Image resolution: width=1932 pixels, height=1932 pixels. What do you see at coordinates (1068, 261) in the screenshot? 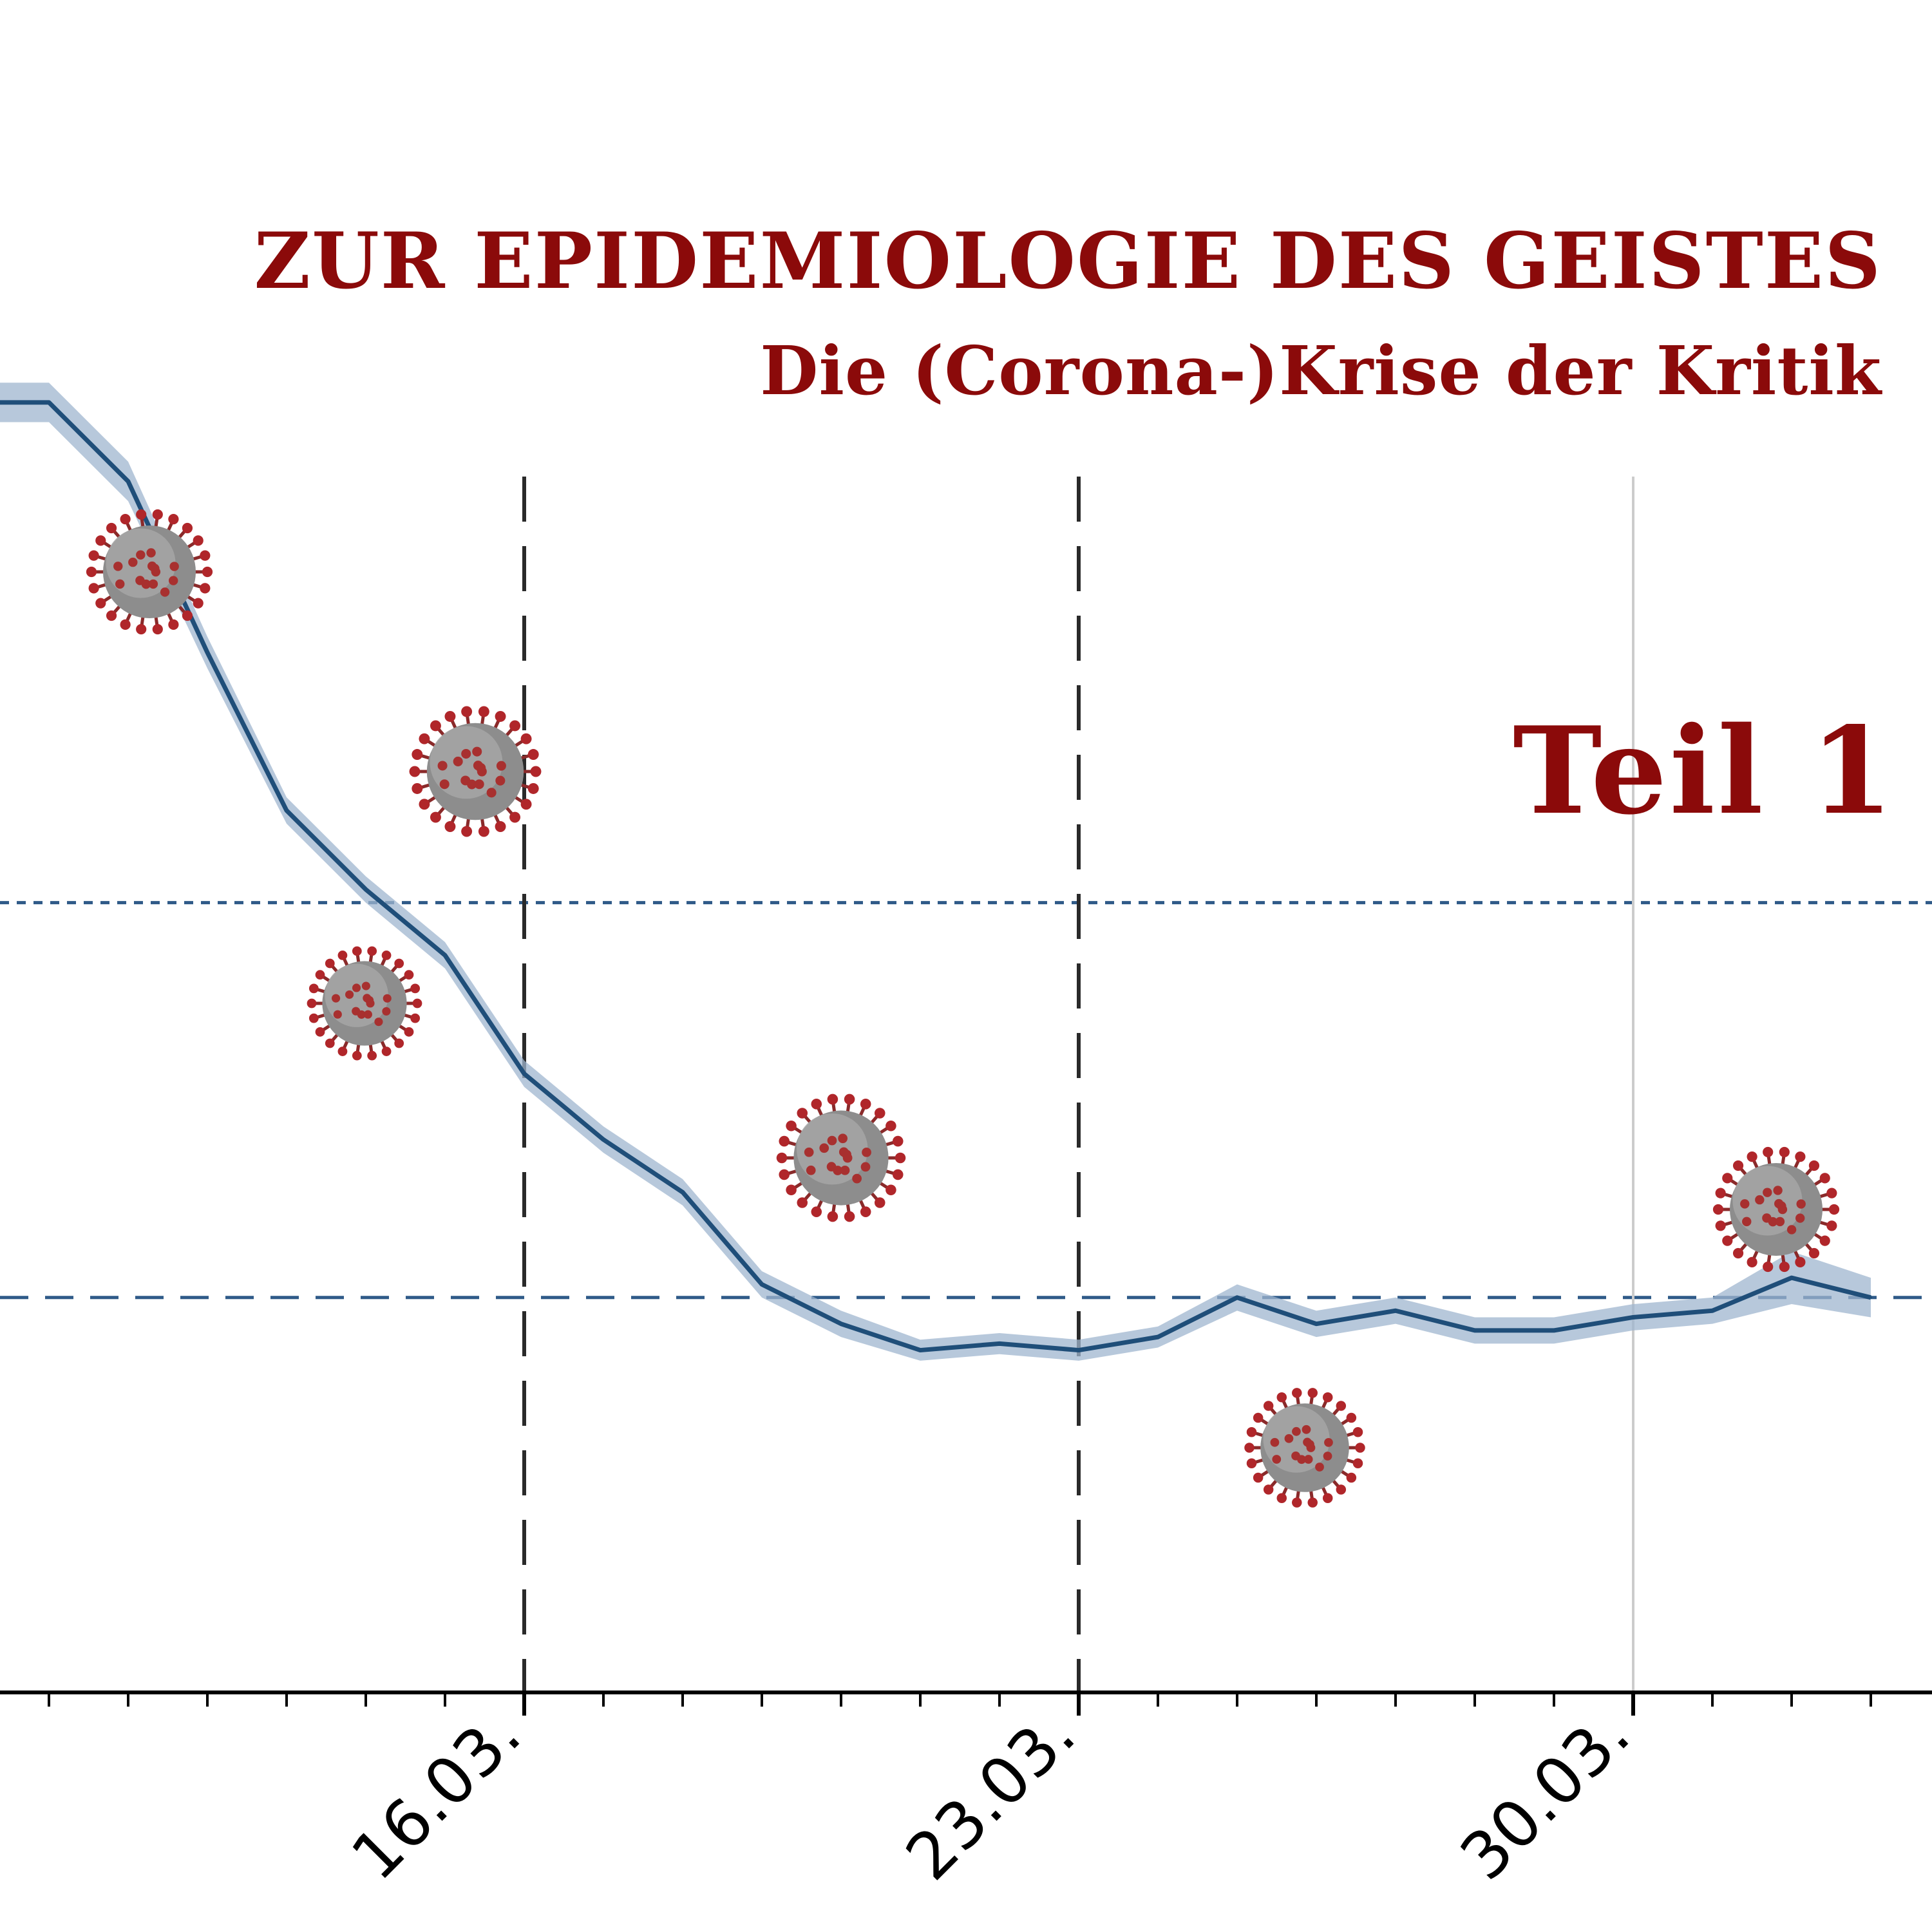
I see `chart-title: ZUR EPIDEMIOLOGIE DES GEISTES` at bounding box center [1068, 261].